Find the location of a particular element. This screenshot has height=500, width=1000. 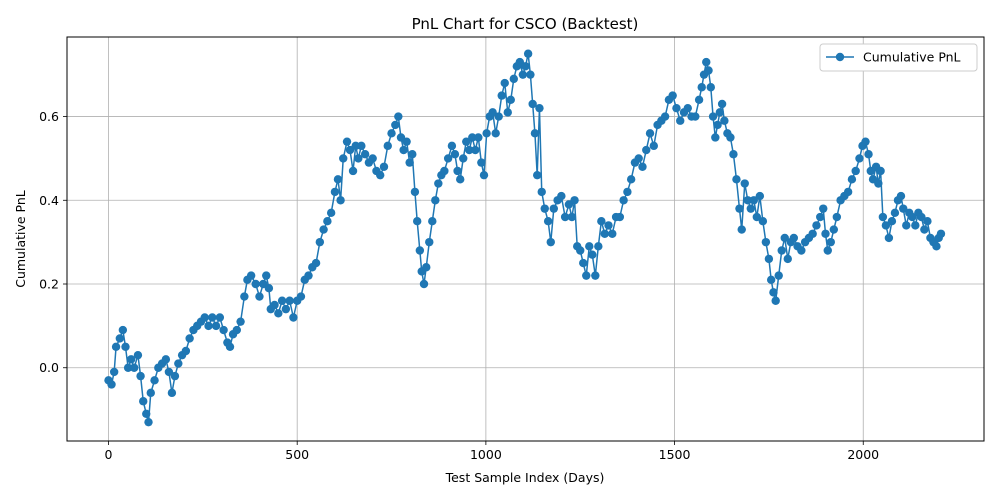

x-tick-label: 1500 is located at coordinates (675, 454).